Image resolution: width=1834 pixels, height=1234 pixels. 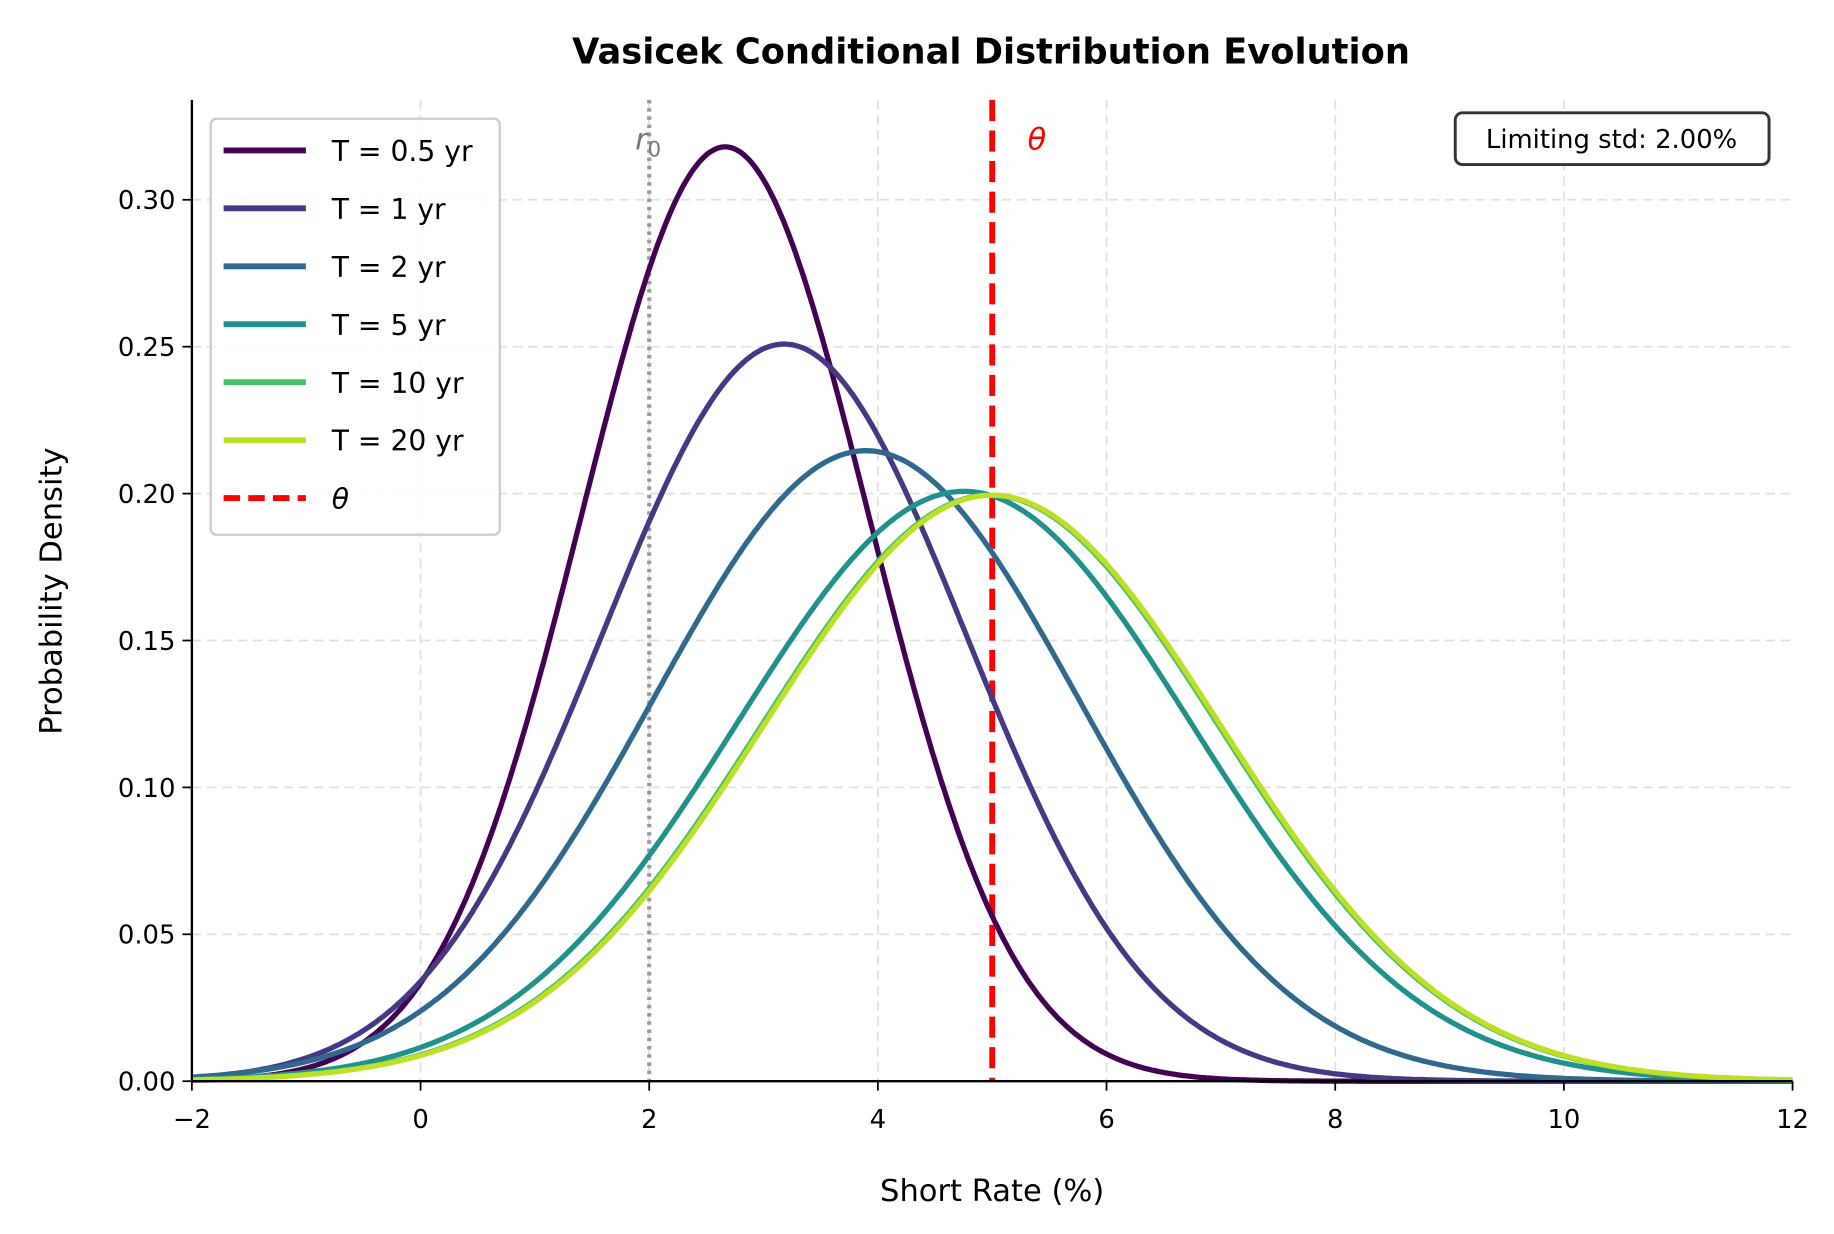 I want to click on y-axis-label: Probability Density, so click(x=51, y=590).